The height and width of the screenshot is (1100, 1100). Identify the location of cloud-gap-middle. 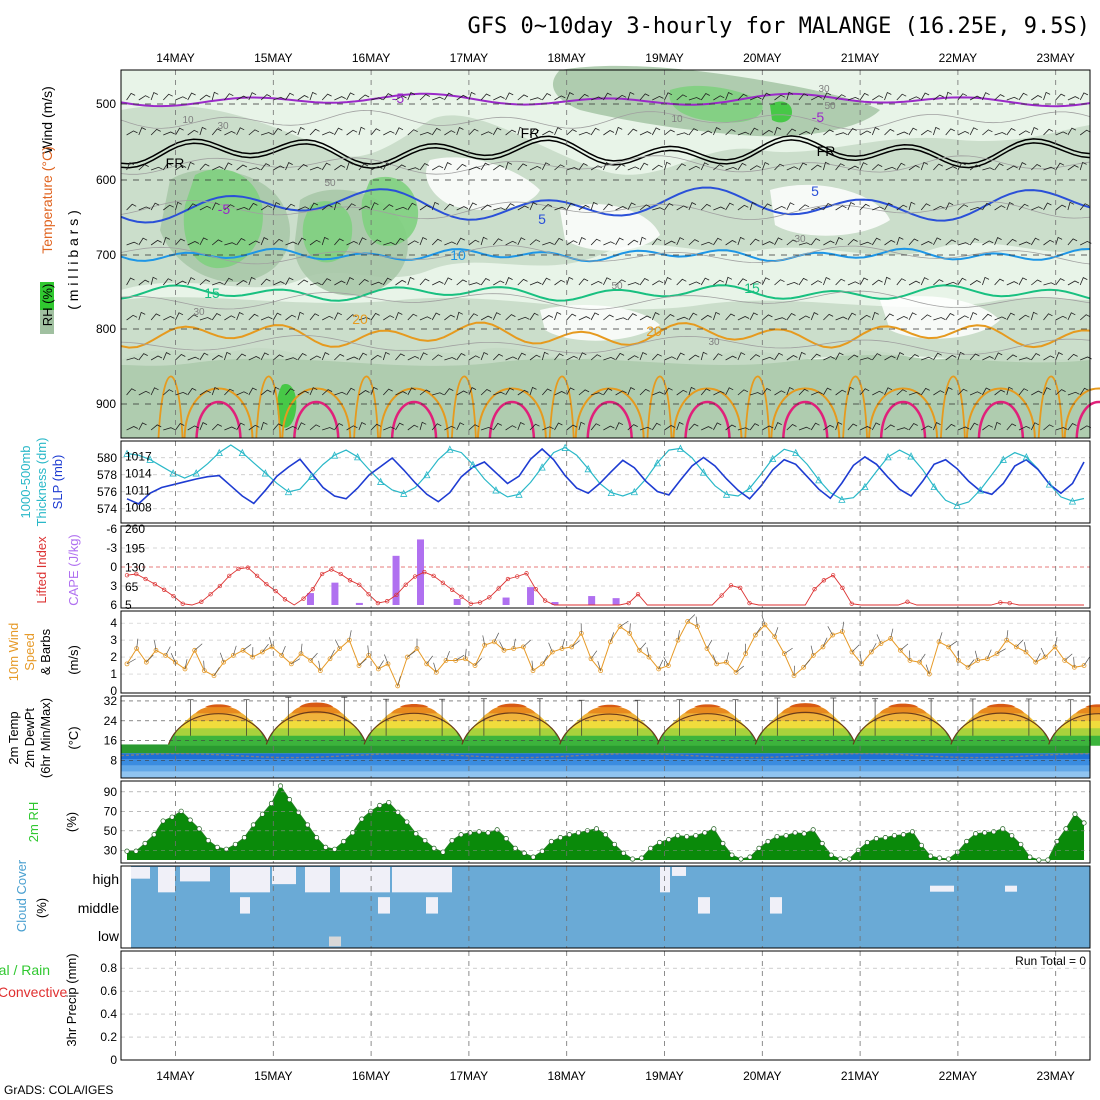
(245, 905).